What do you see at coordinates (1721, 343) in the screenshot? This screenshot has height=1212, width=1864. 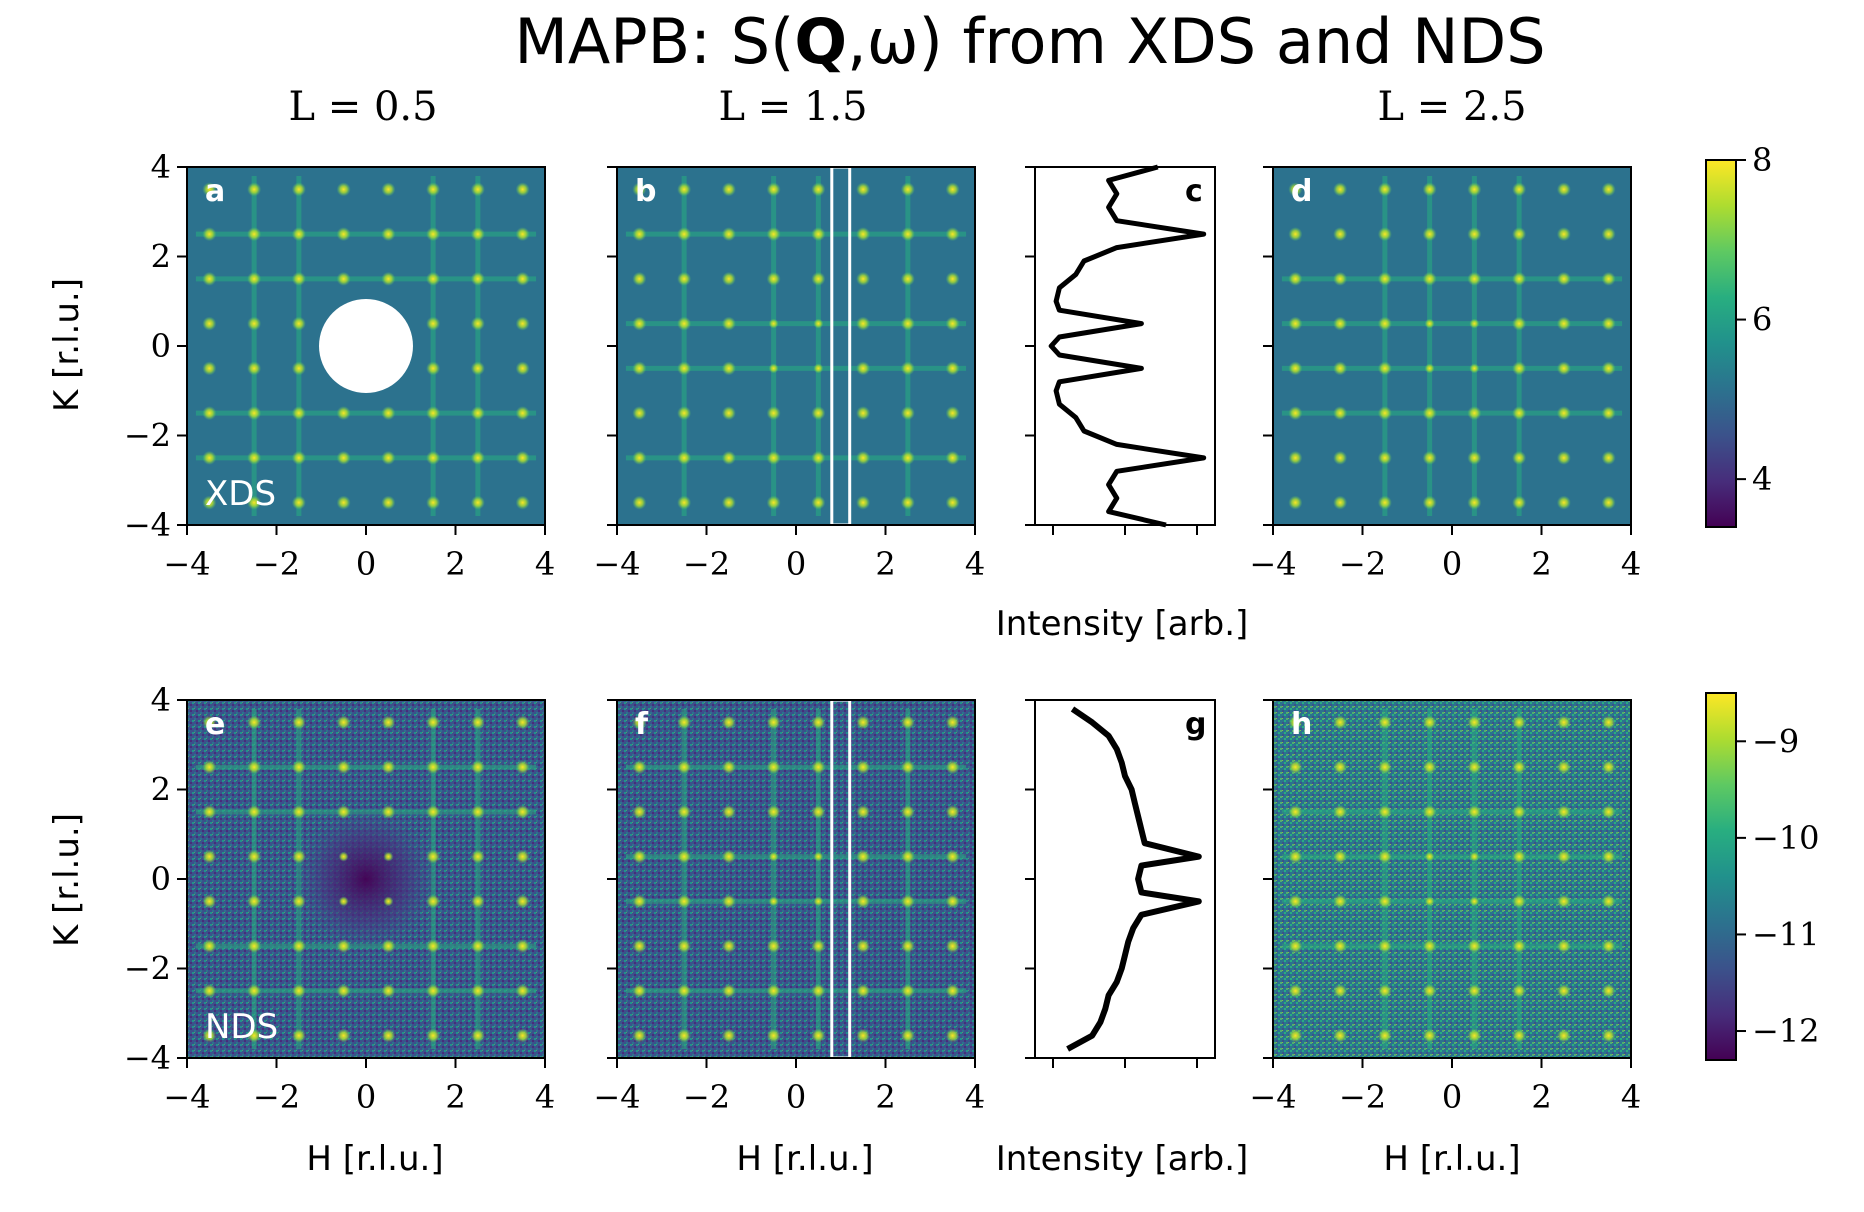 I see `colorbar-xds` at bounding box center [1721, 343].